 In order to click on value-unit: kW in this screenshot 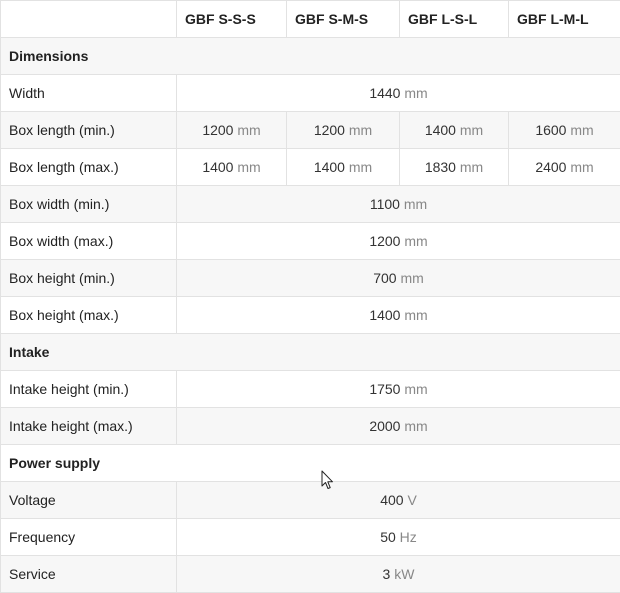, I will do `click(404, 574)`.